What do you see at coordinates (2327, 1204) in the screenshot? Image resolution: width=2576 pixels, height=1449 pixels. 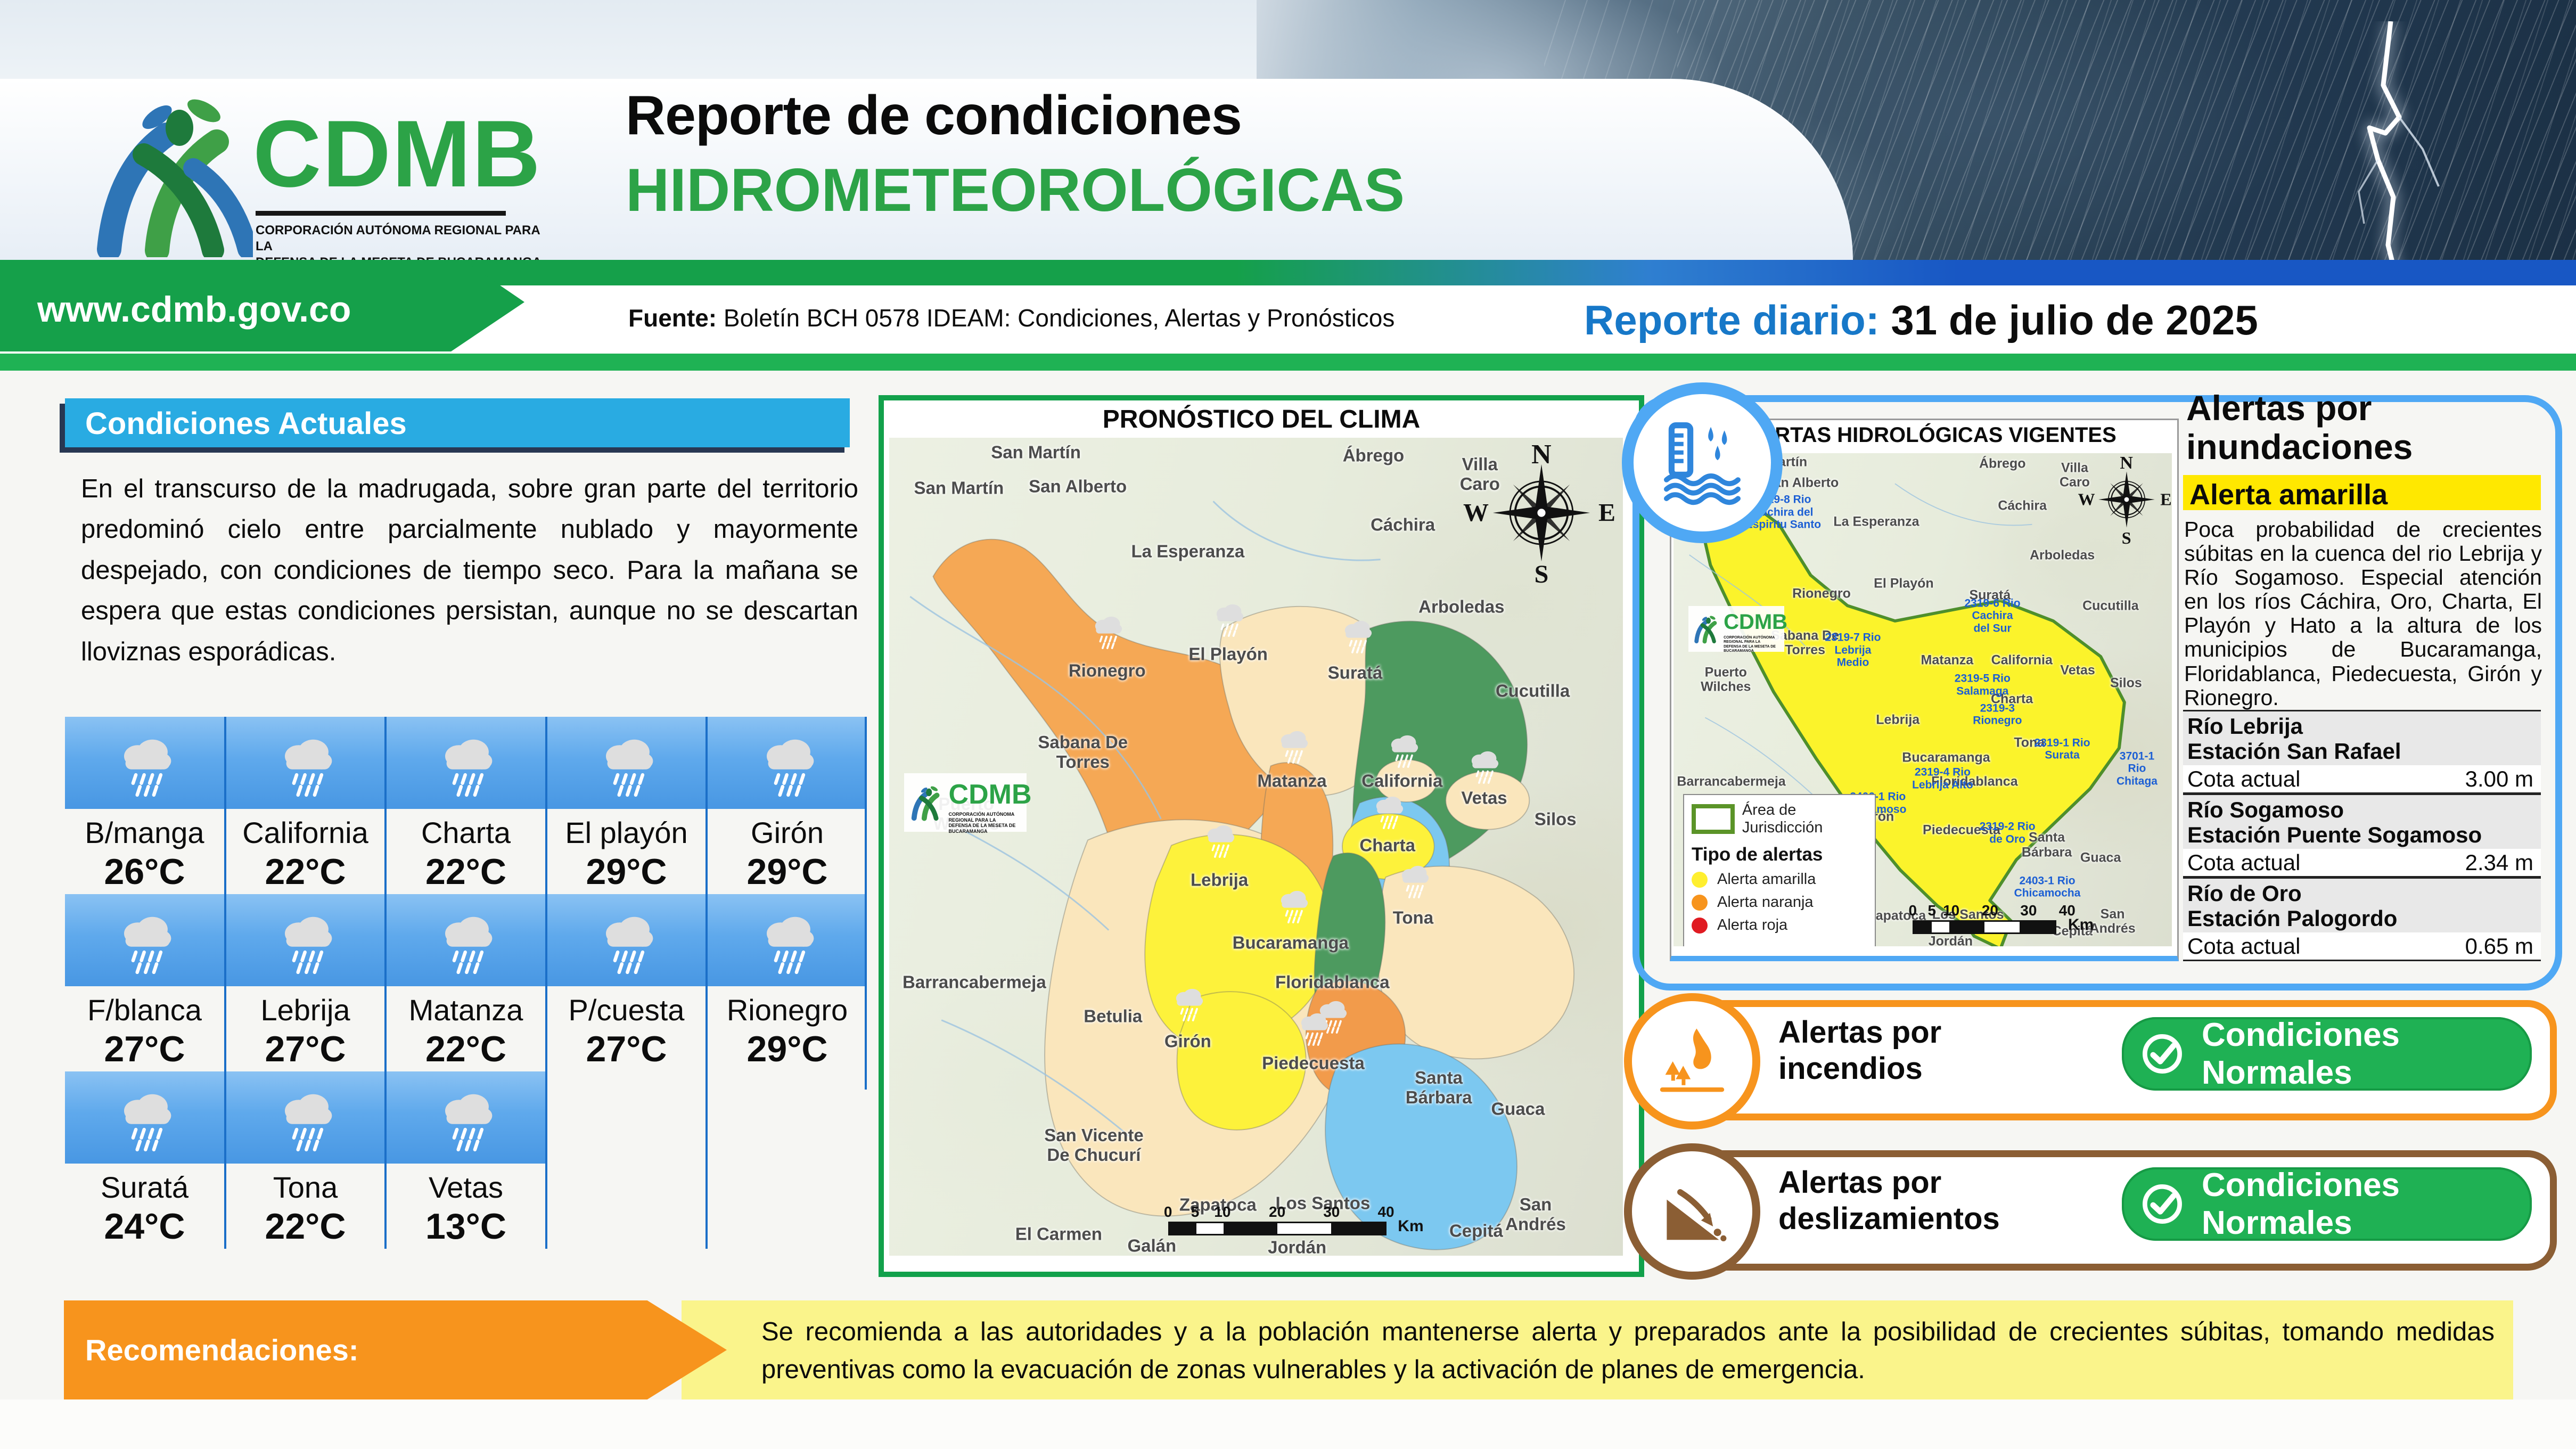 I see `landslide-status-badge: Condiciones Normales` at bounding box center [2327, 1204].